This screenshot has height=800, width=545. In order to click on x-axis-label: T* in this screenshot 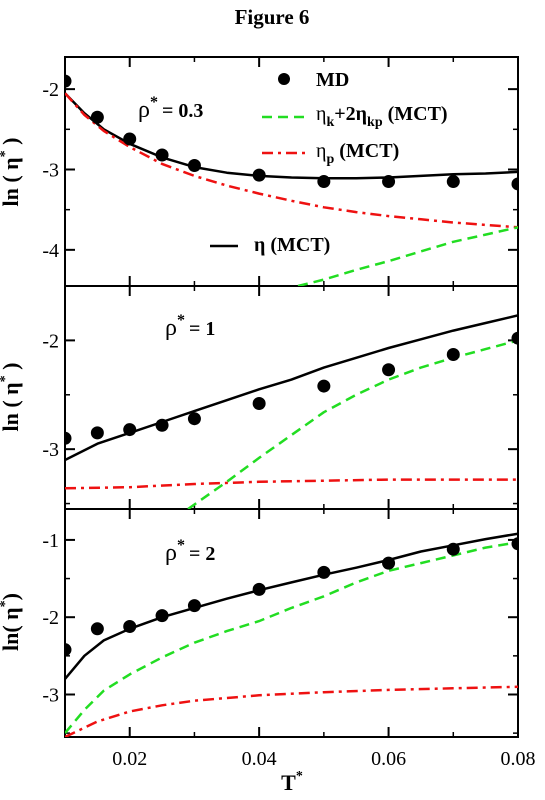, I will do `click(292, 782)`.